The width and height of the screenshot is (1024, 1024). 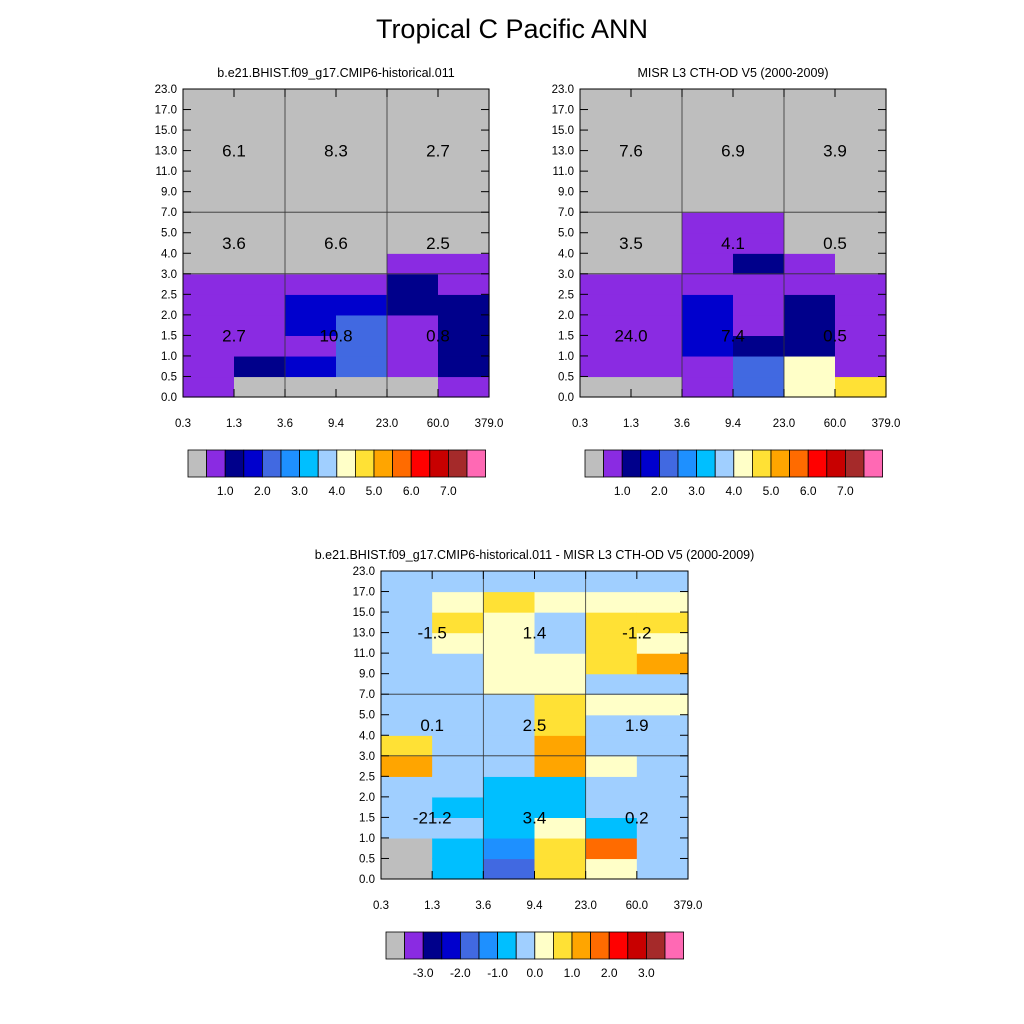 What do you see at coordinates (166, 111) in the screenshot?
I see `y-tick-label: 17.0` at bounding box center [166, 111].